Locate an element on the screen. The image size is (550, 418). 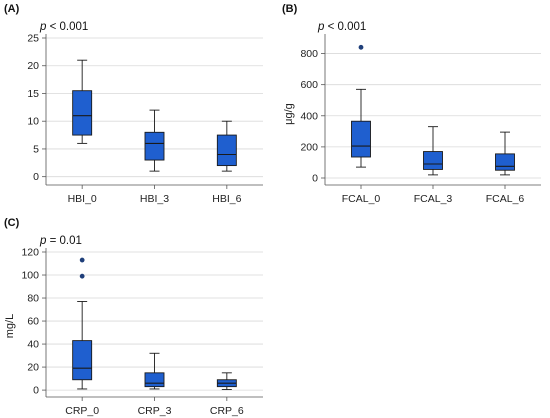
x-tick-label: CRP_3 is located at coordinates (155, 411).